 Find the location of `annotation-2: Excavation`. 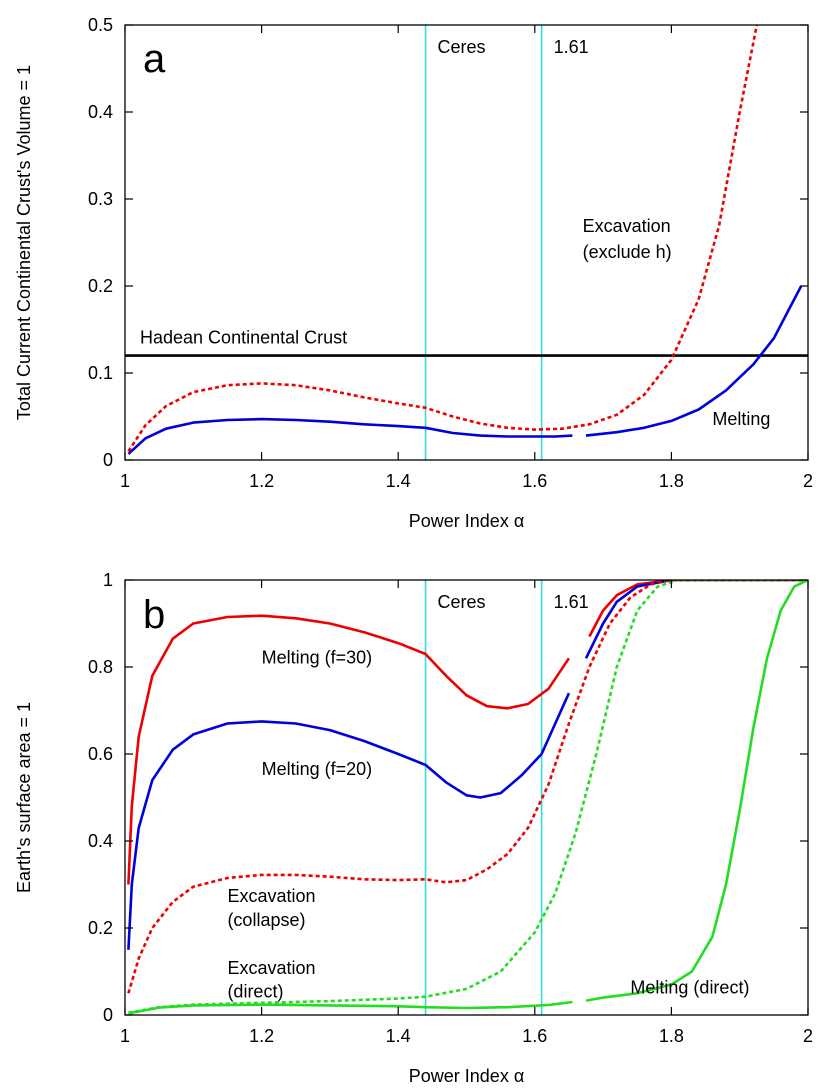

annotation-2: Excavation is located at coordinates (271, 896).